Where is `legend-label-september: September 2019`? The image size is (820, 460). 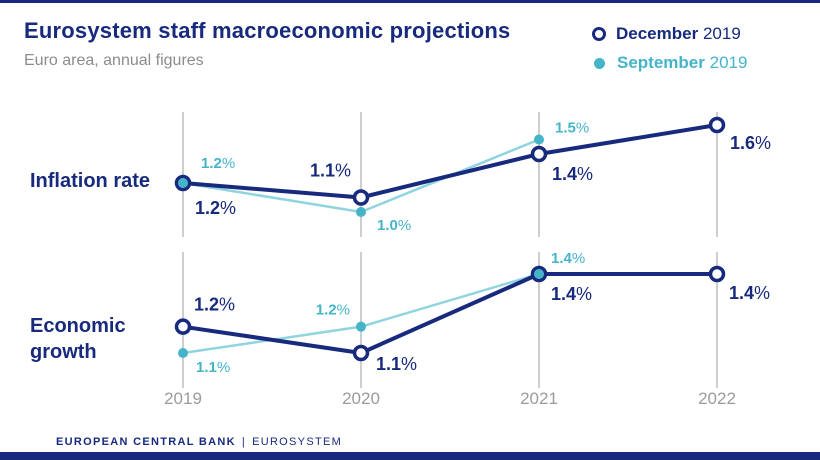 legend-label-september: September 2019 is located at coordinates (682, 63).